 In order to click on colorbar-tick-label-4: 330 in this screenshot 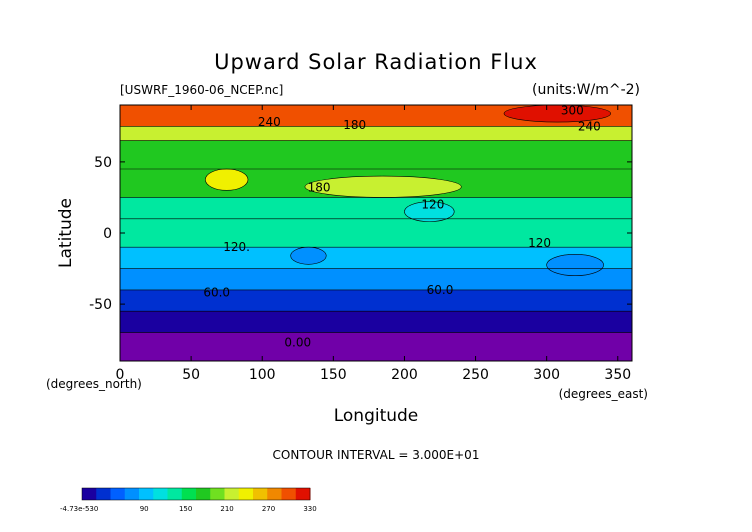, I will do `click(309, 509)`.